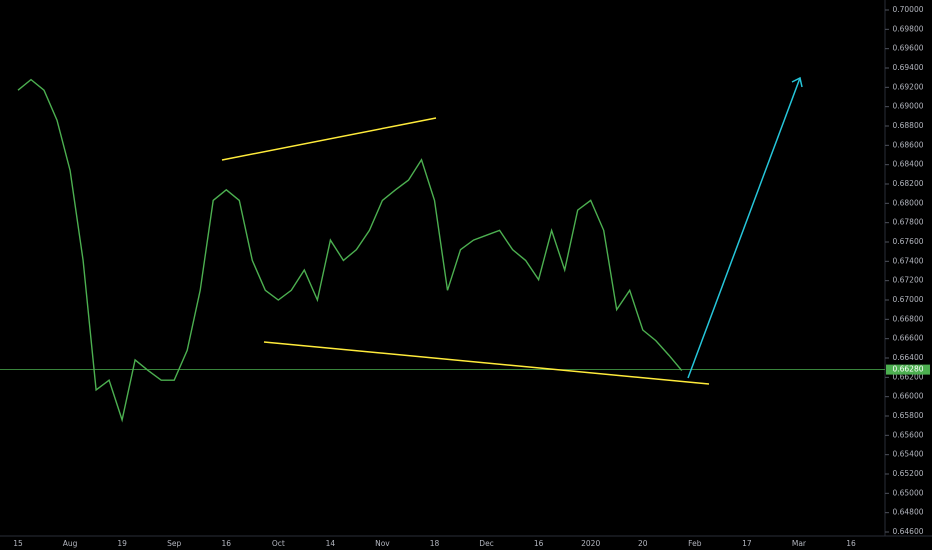  Describe the element at coordinates (907, 376) in the screenshot. I see `y-tick-label: 0.66200` at that location.